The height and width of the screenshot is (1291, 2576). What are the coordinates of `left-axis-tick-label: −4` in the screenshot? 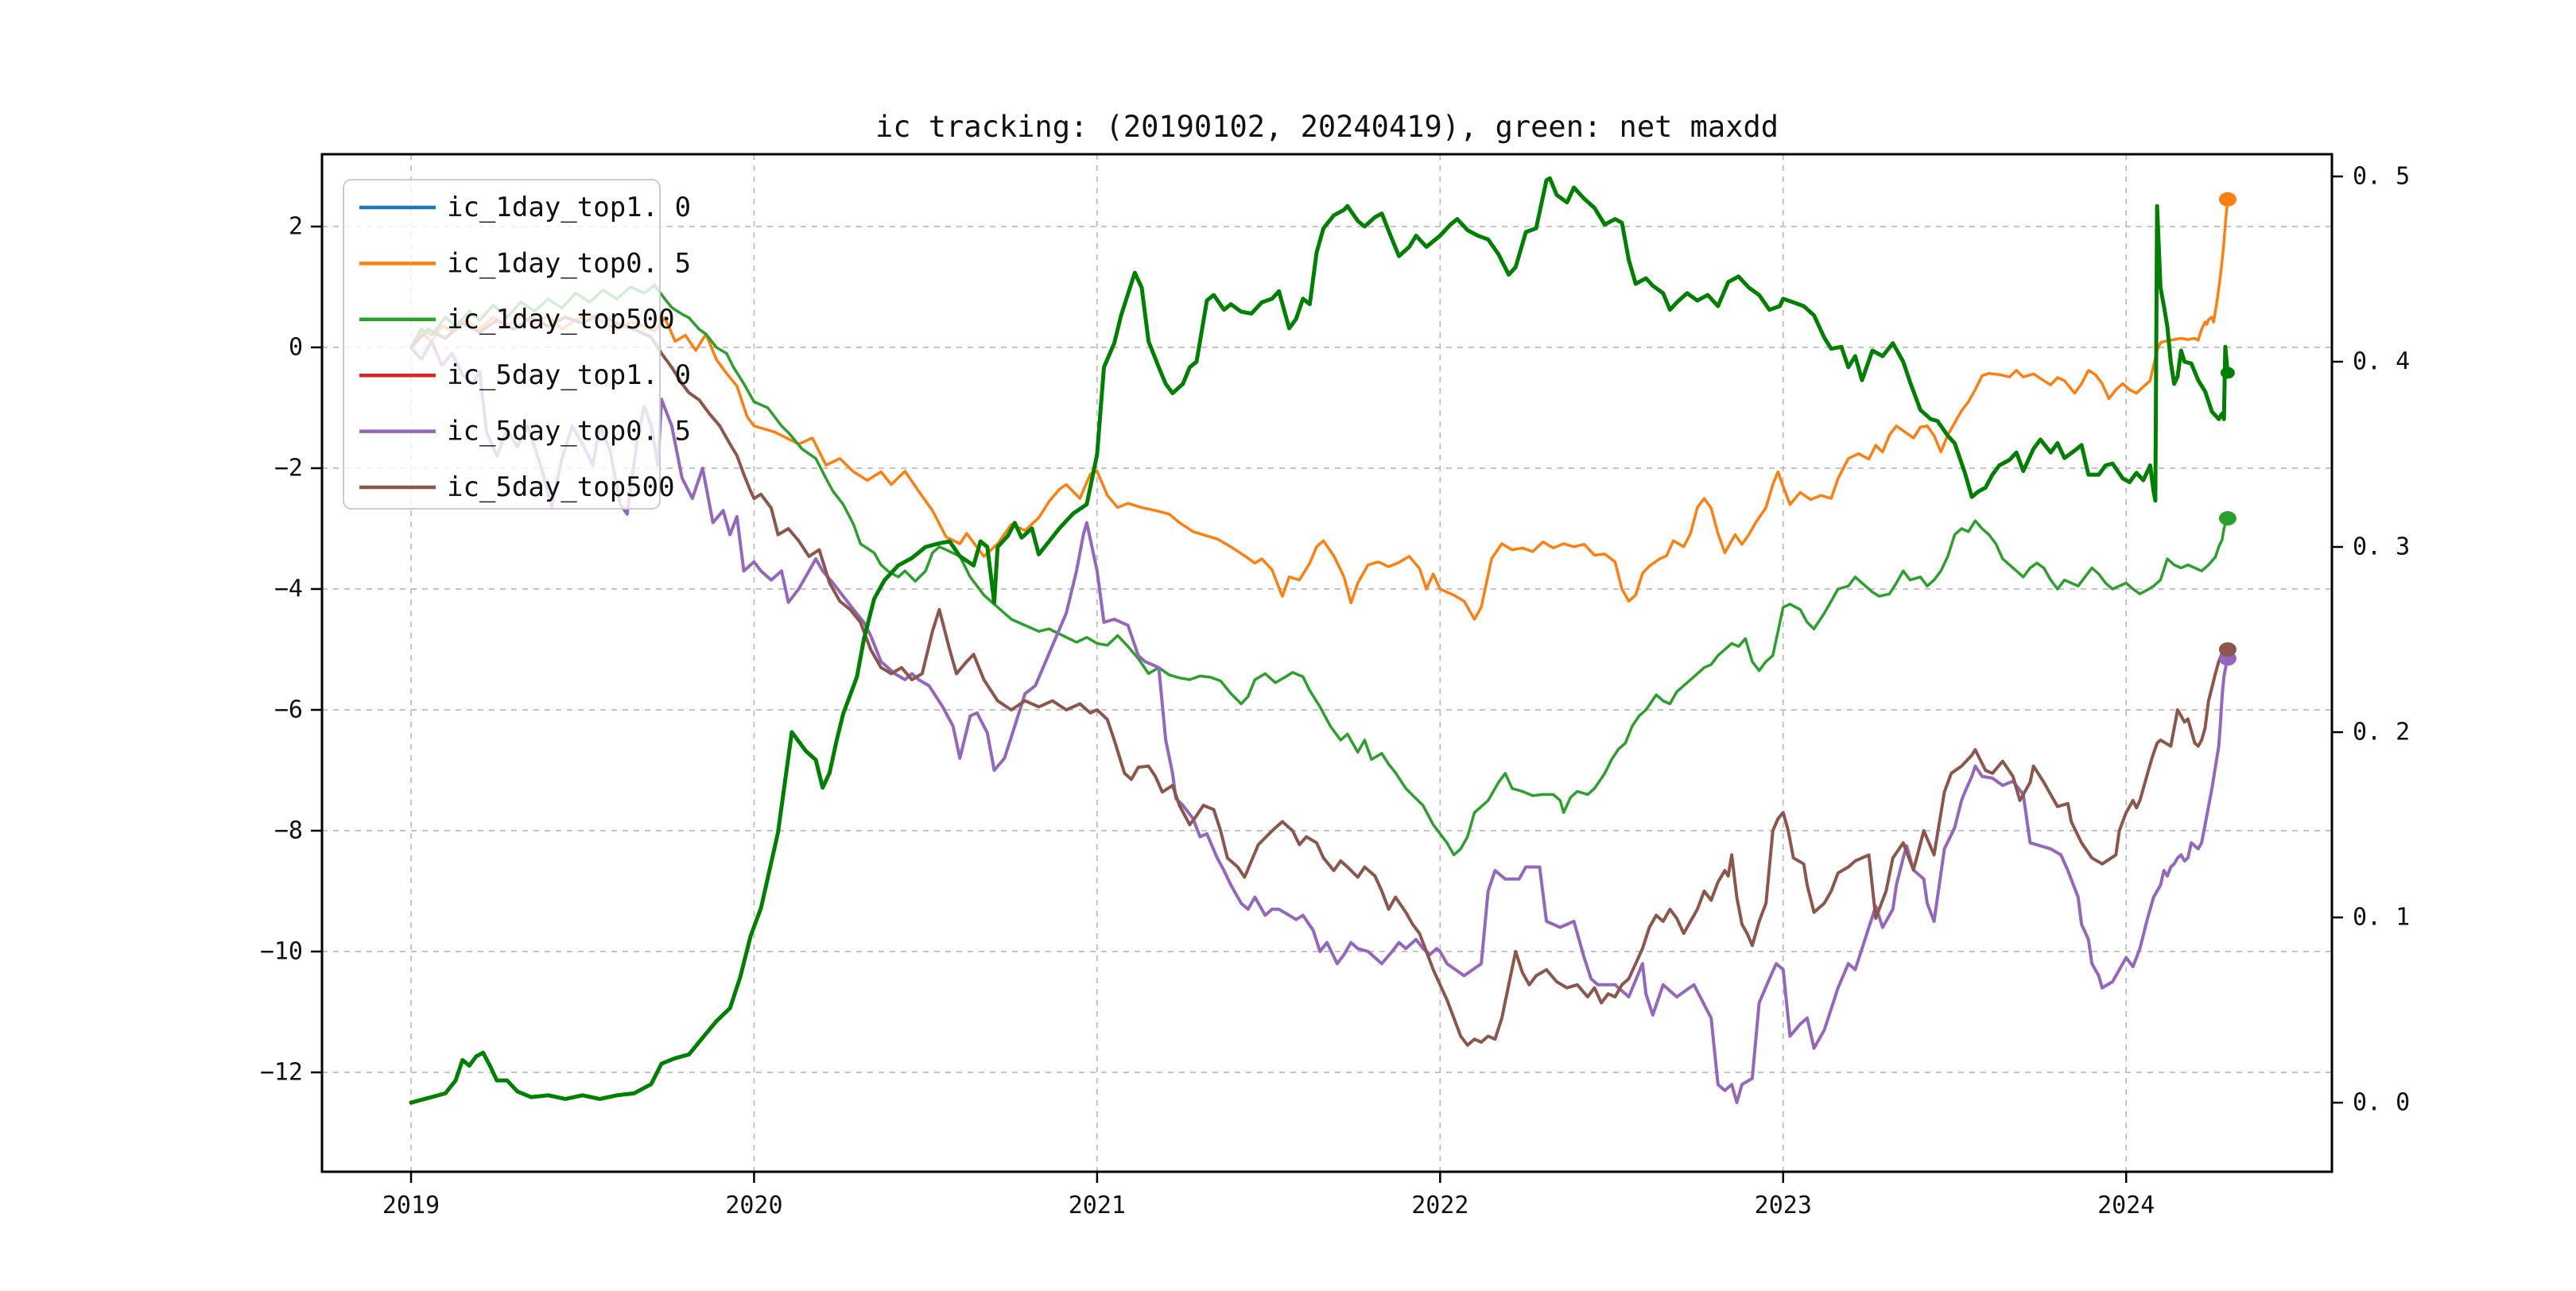 It's located at (289, 589).